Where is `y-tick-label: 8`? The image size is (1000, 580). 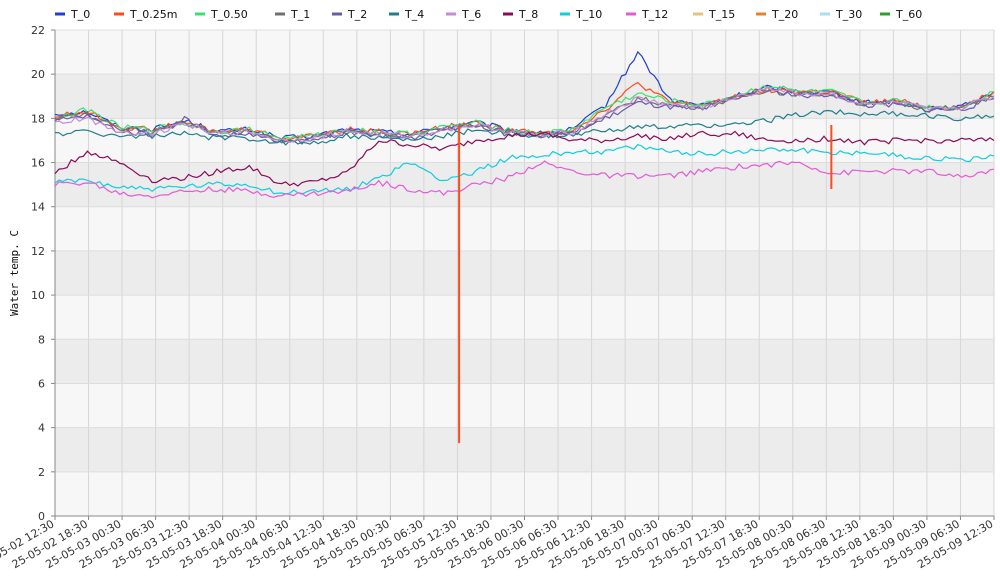 y-tick-label: 8 is located at coordinates (41, 339).